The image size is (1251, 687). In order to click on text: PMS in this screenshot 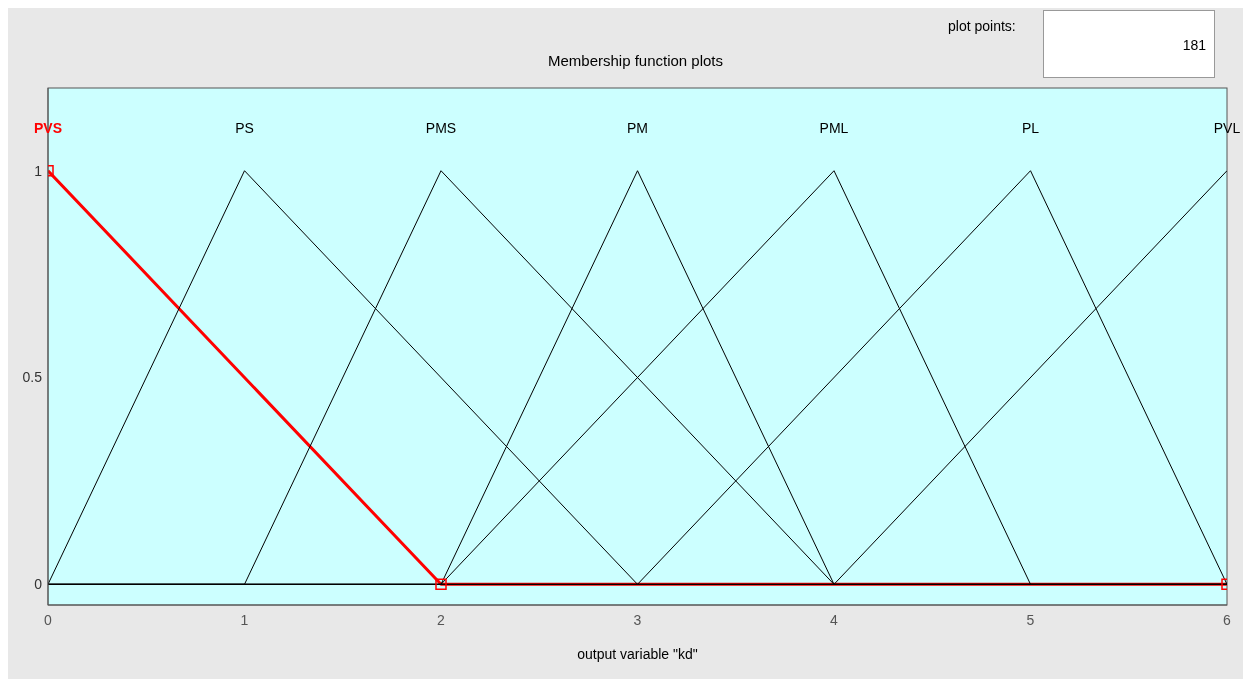, I will do `click(441, 127)`.